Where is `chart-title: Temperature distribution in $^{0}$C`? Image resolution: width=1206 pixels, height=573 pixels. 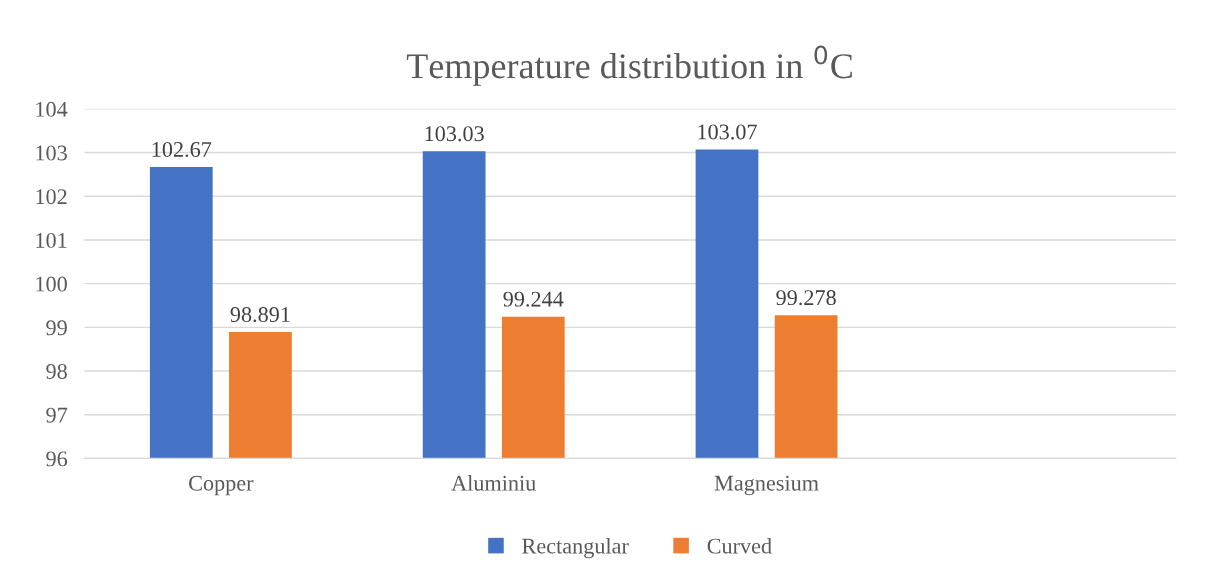
chart-title: Temperature distribution in $^{0}$C is located at coordinates (629, 65).